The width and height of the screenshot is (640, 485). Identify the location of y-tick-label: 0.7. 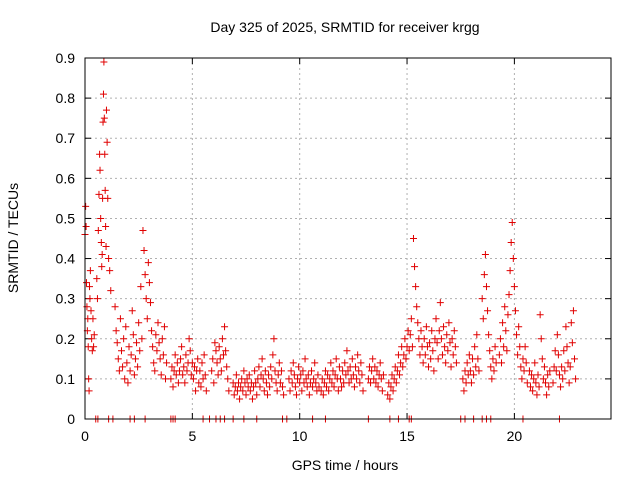
(66, 138).